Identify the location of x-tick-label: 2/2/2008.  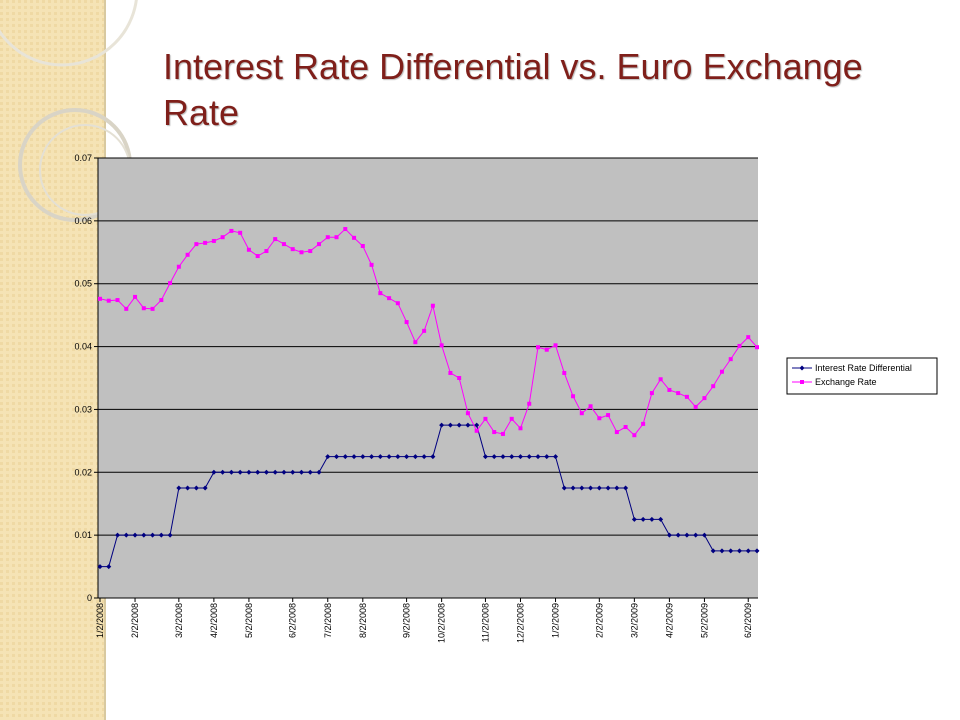
(135, 620).